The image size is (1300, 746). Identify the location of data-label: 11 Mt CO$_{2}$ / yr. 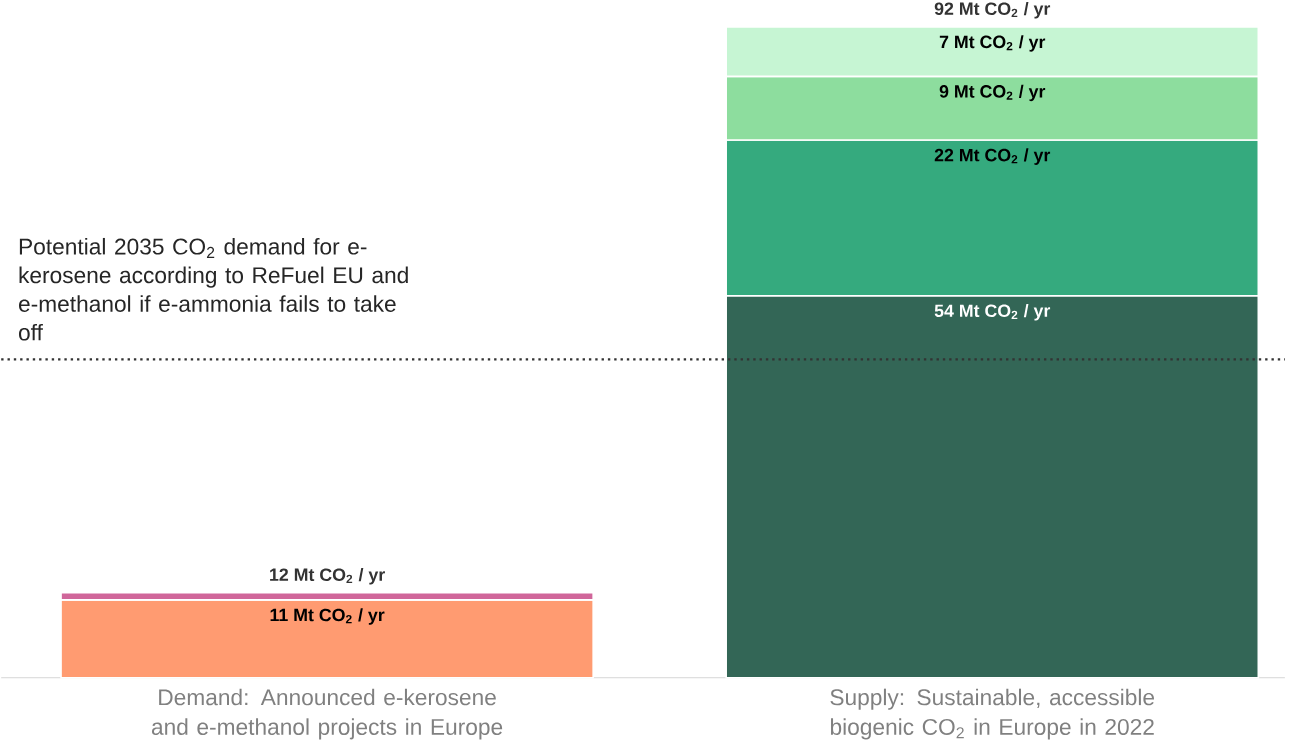
(327, 616).